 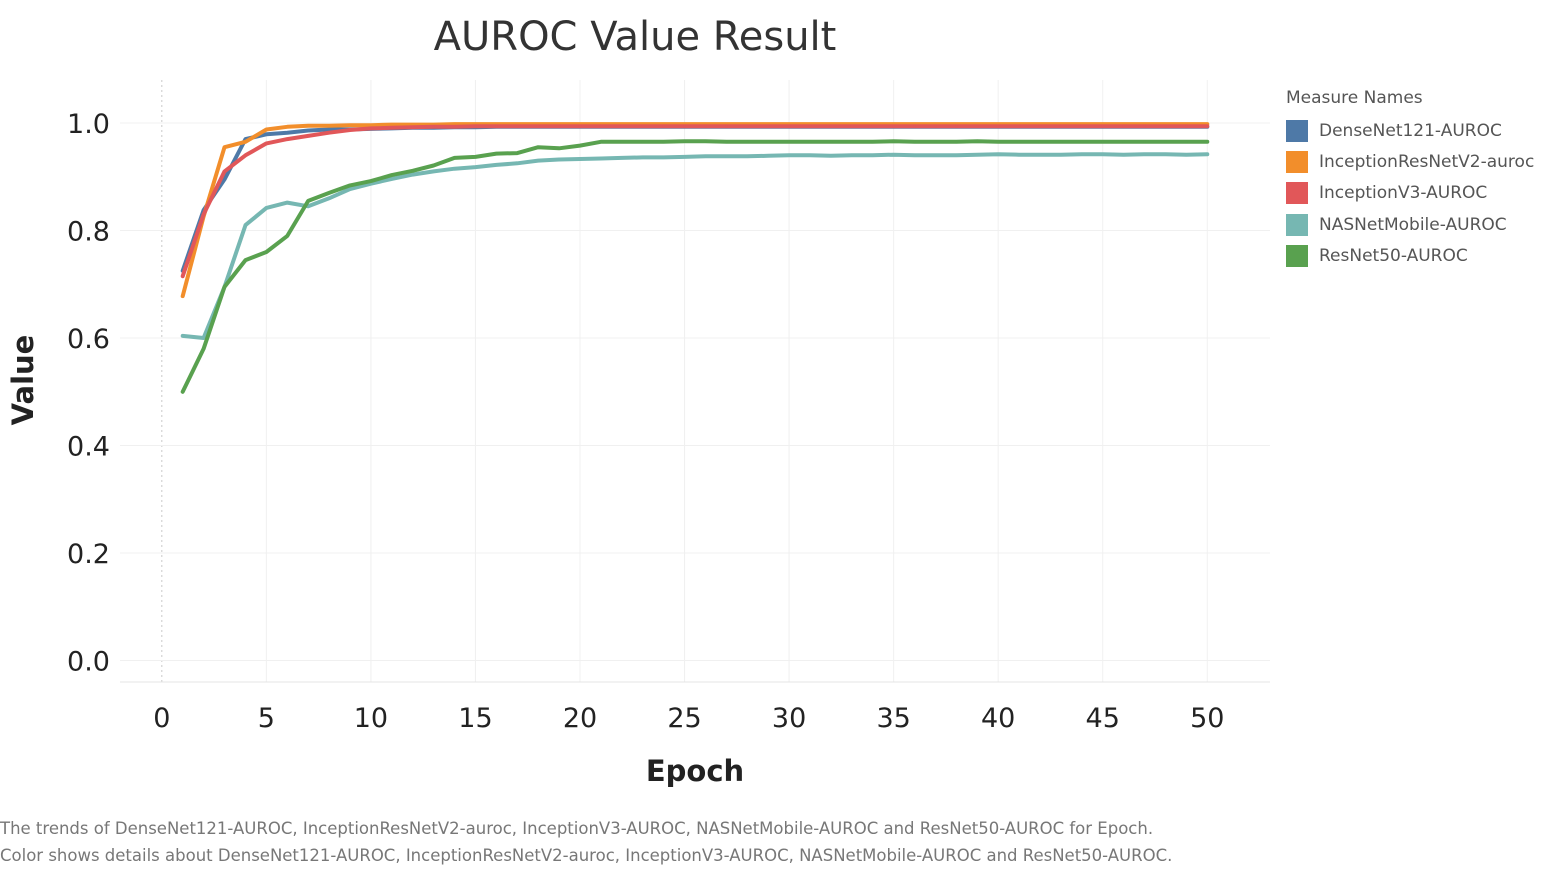 I want to click on x-tick-label: 35, so click(x=893, y=718).